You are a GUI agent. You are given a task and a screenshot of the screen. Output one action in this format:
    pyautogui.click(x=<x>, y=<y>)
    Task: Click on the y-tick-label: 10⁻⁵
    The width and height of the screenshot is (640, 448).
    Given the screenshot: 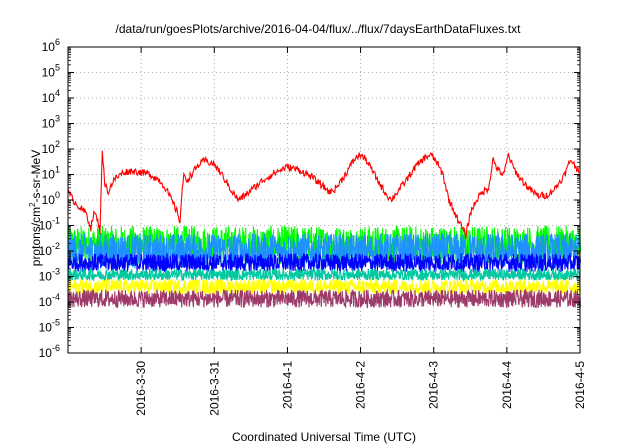 What is the action you would take?
    pyautogui.click(x=49, y=326)
    